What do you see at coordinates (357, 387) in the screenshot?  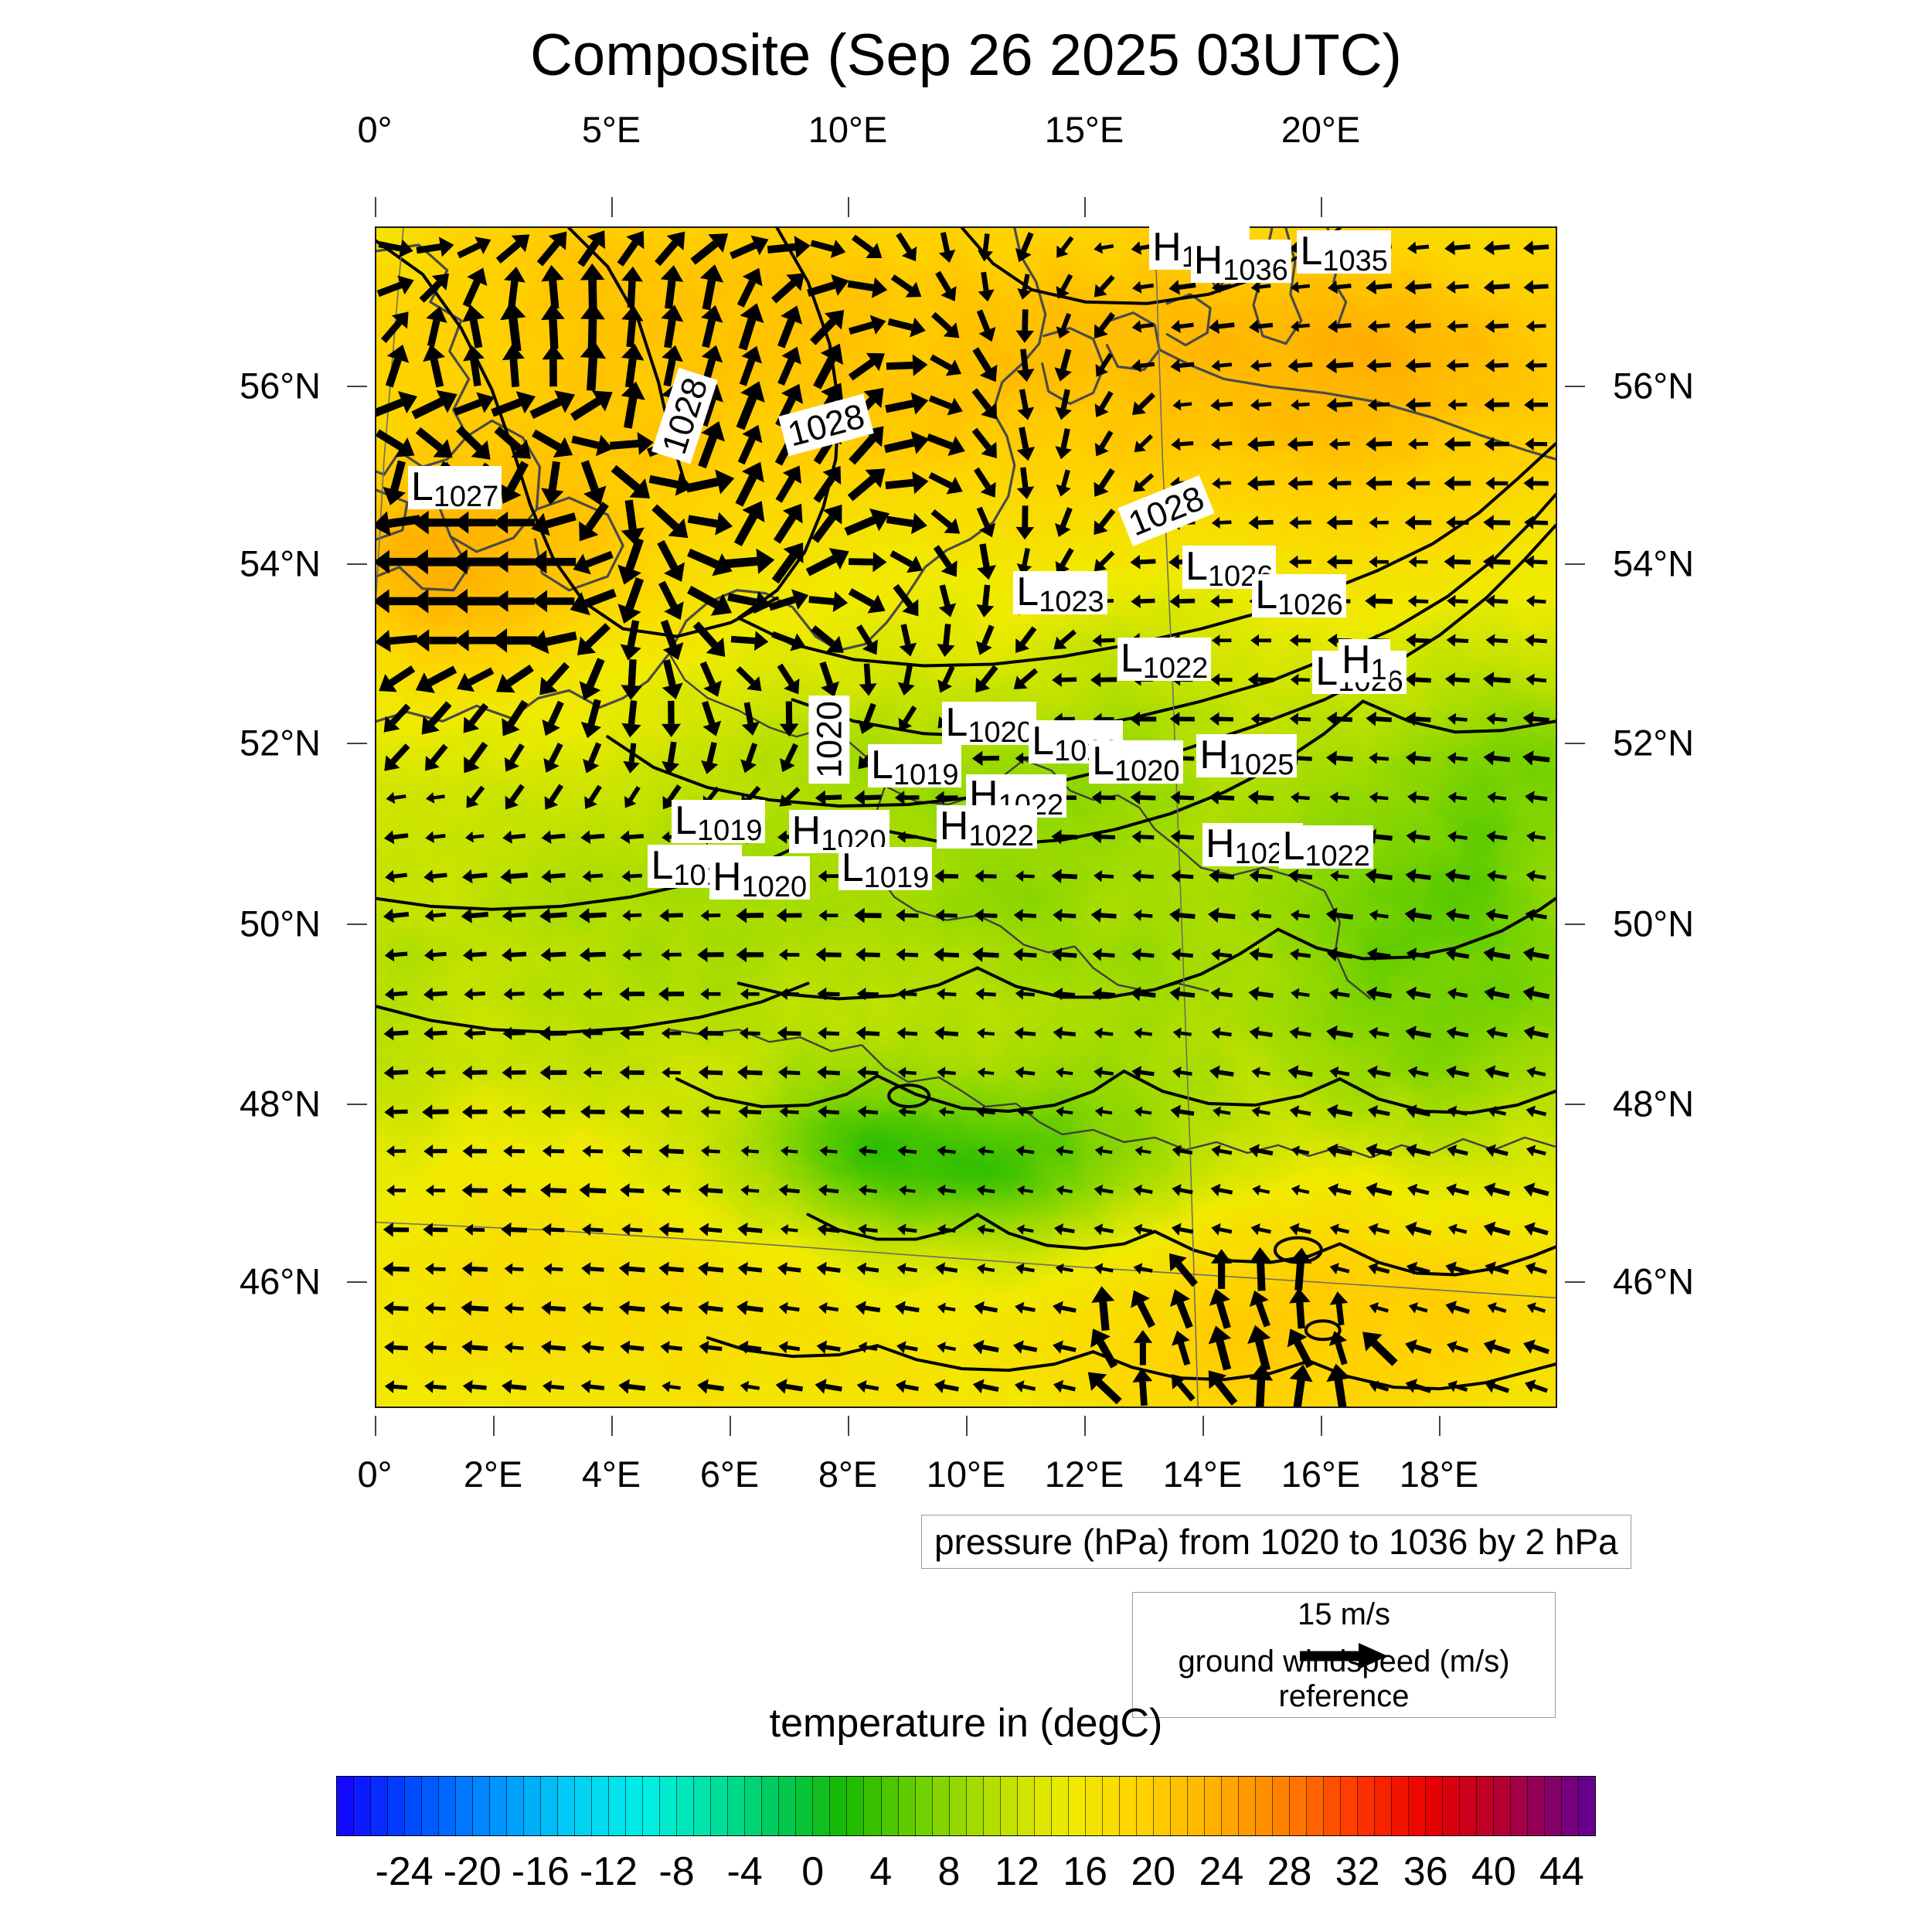 I see `axis-tick` at bounding box center [357, 387].